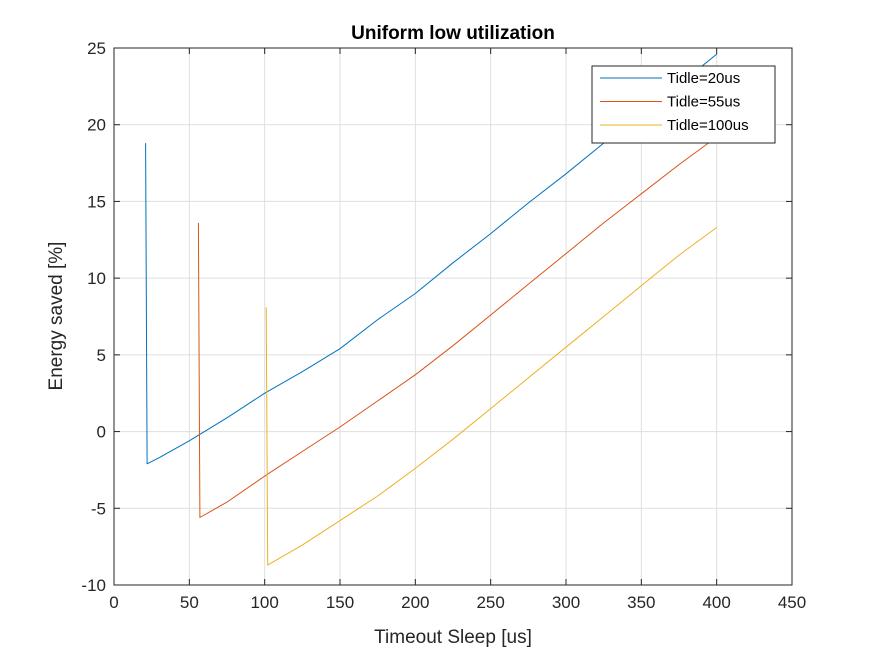 This screenshot has height=656, width=875. Describe the element at coordinates (453, 33) in the screenshot. I see `chart-title: Uniform low utilization` at that location.